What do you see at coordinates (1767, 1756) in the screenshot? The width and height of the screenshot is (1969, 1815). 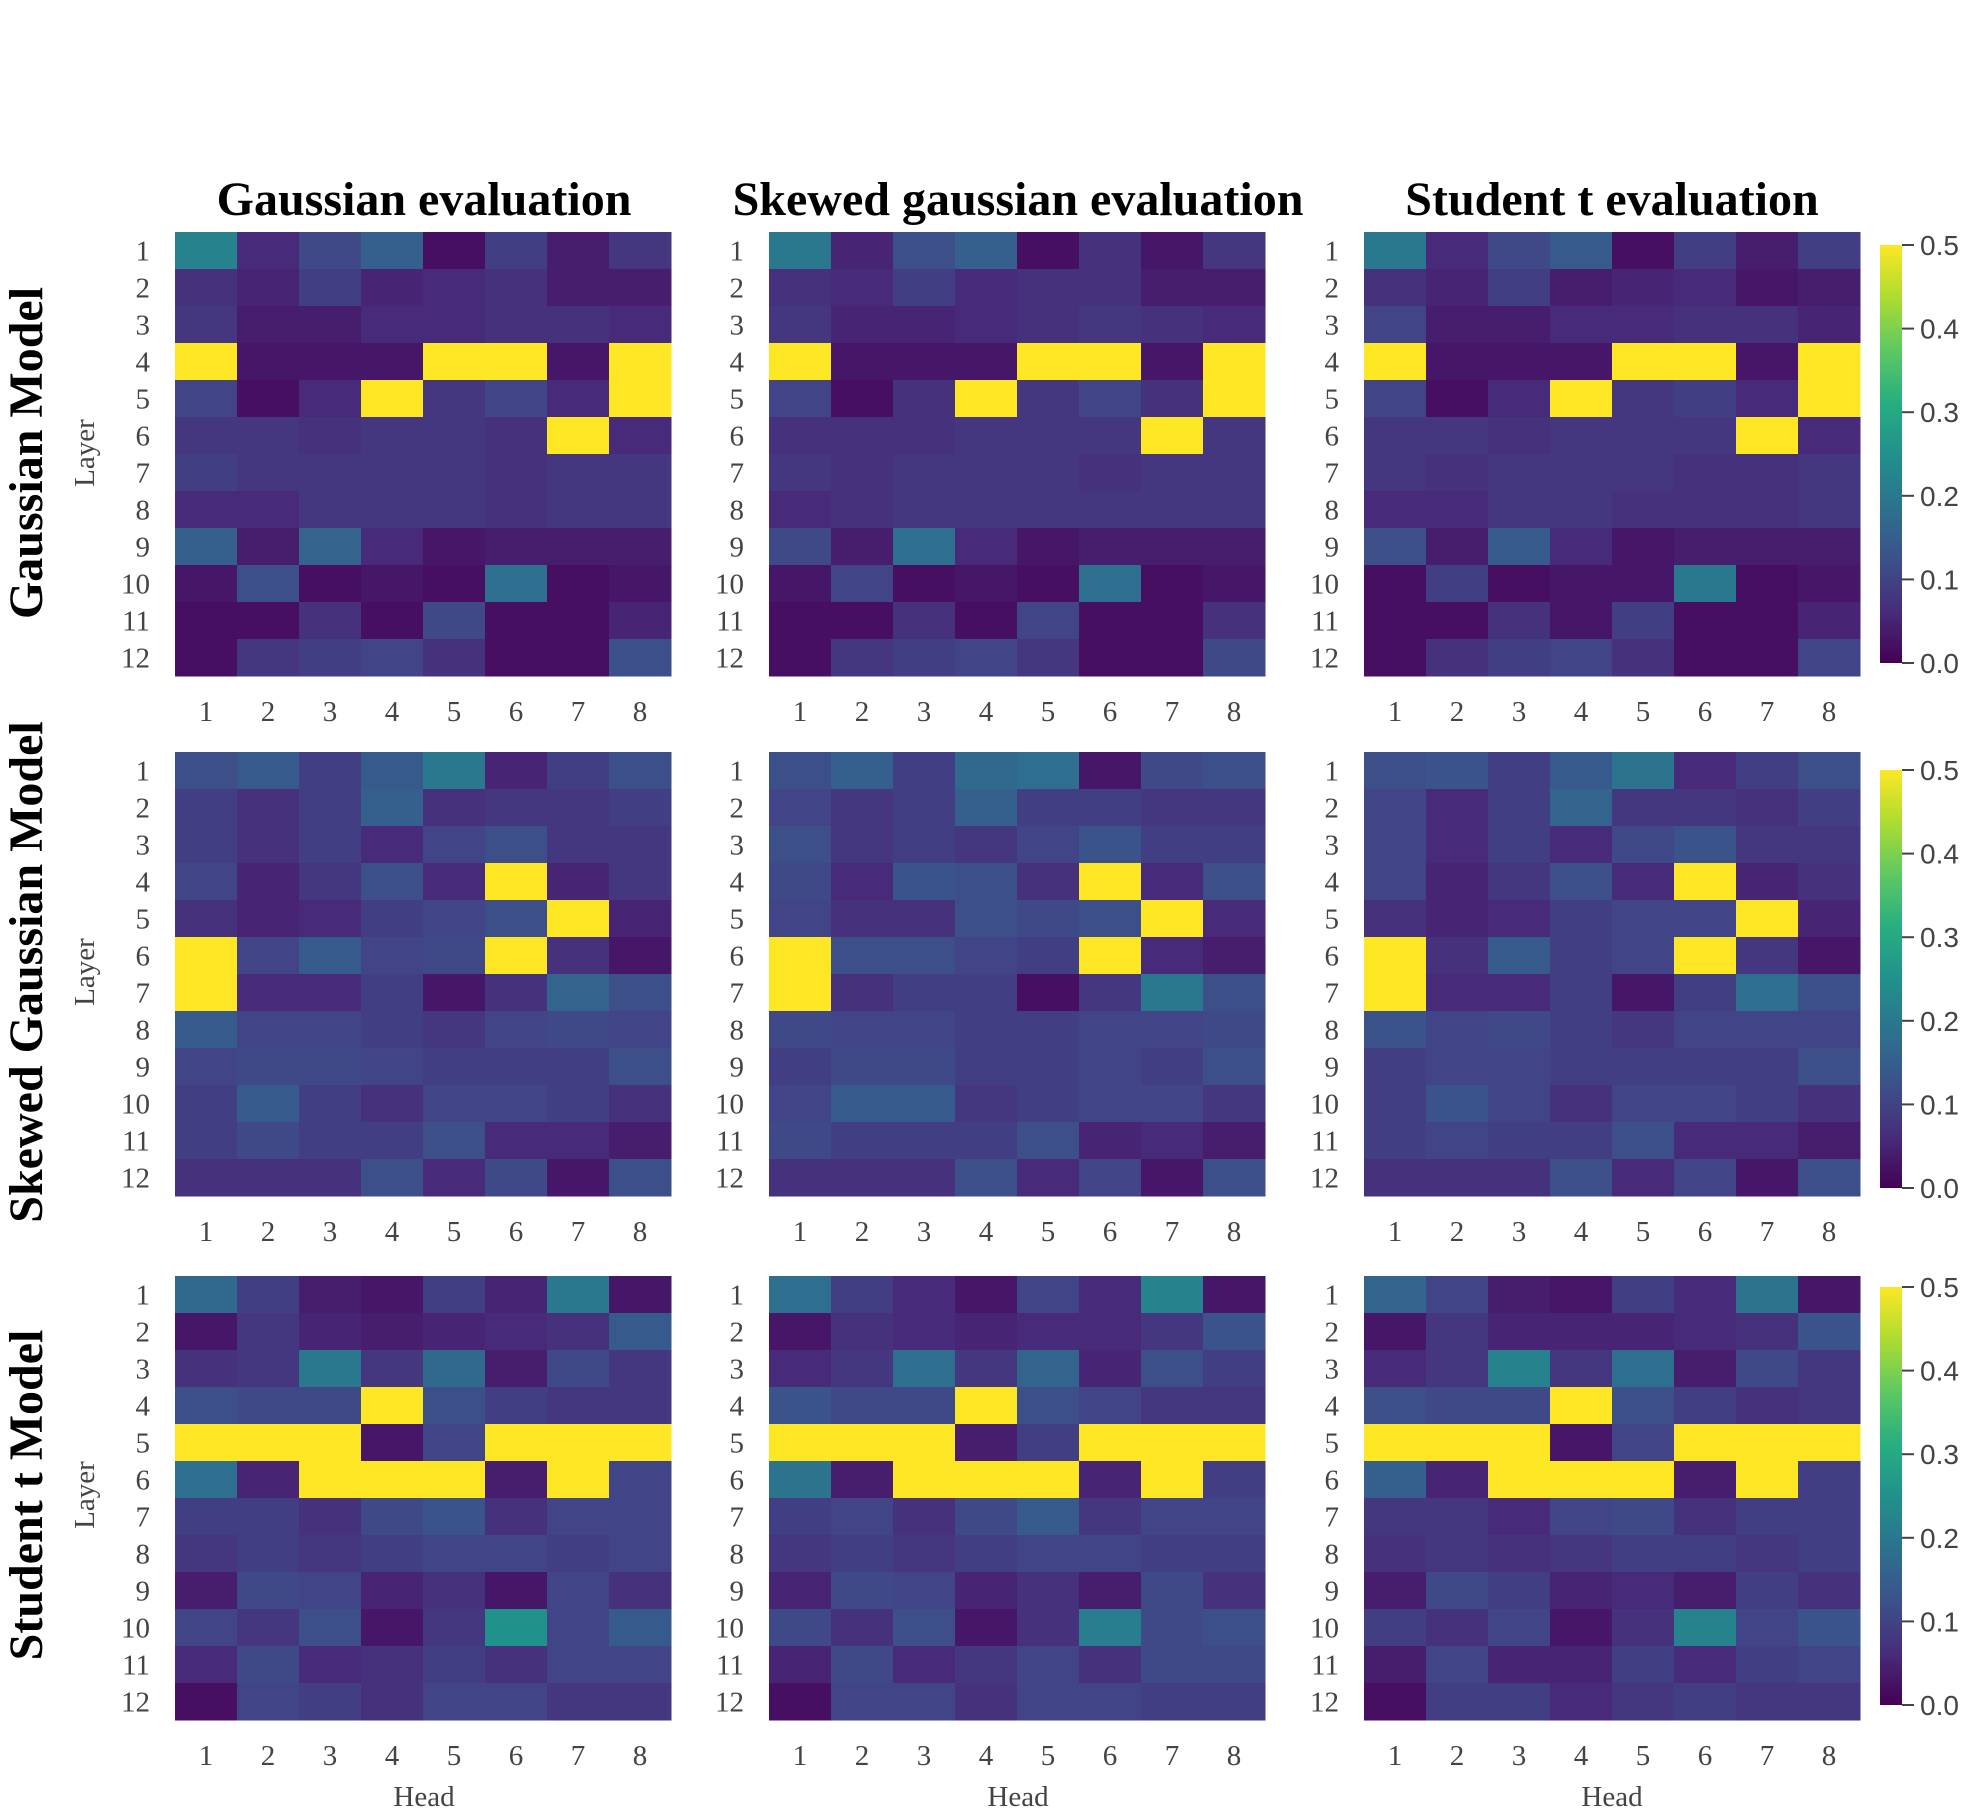 I see `x-tick-label: 7` at bounding box center [1767, 1756].